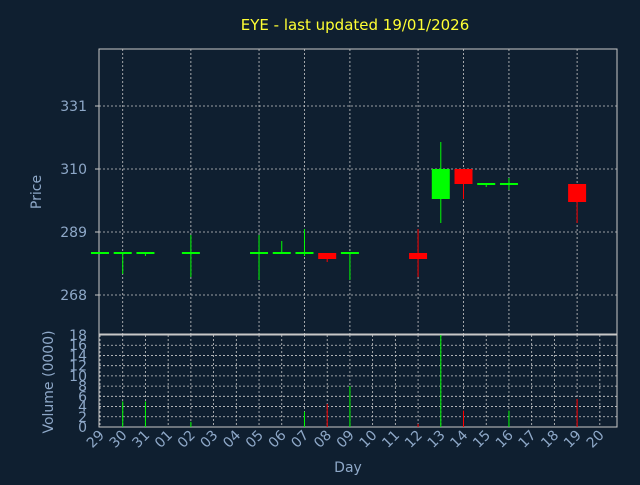  Describe the element at coordinates (79, 201) in the screenshot. I see `price-ytick-labels: 268 289 310 331` at that location.